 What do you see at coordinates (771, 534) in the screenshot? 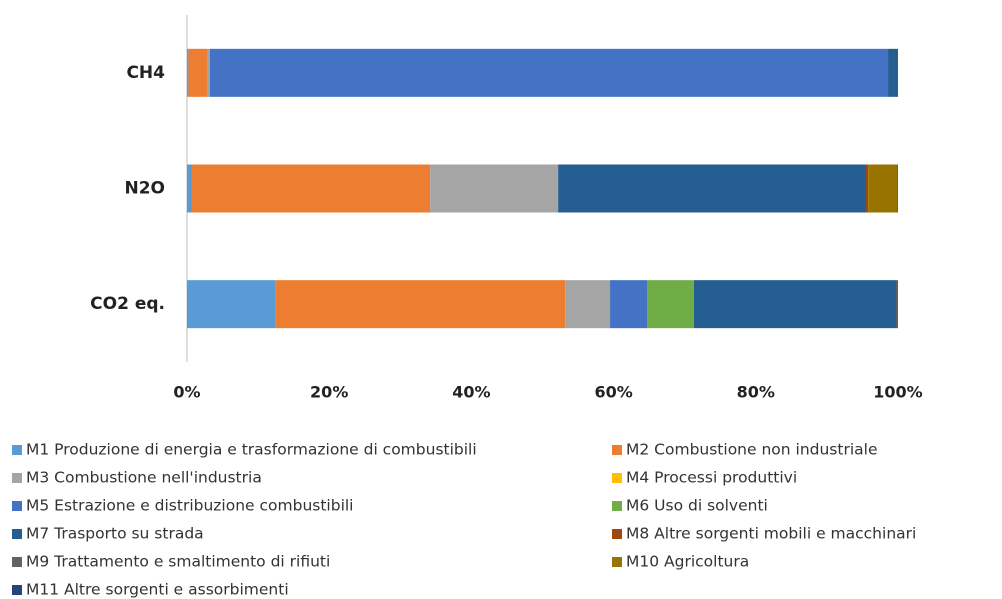
I see `legend-label: M8 Altre sorgenti mobili e macchinari` at bounding box center [771, 534].